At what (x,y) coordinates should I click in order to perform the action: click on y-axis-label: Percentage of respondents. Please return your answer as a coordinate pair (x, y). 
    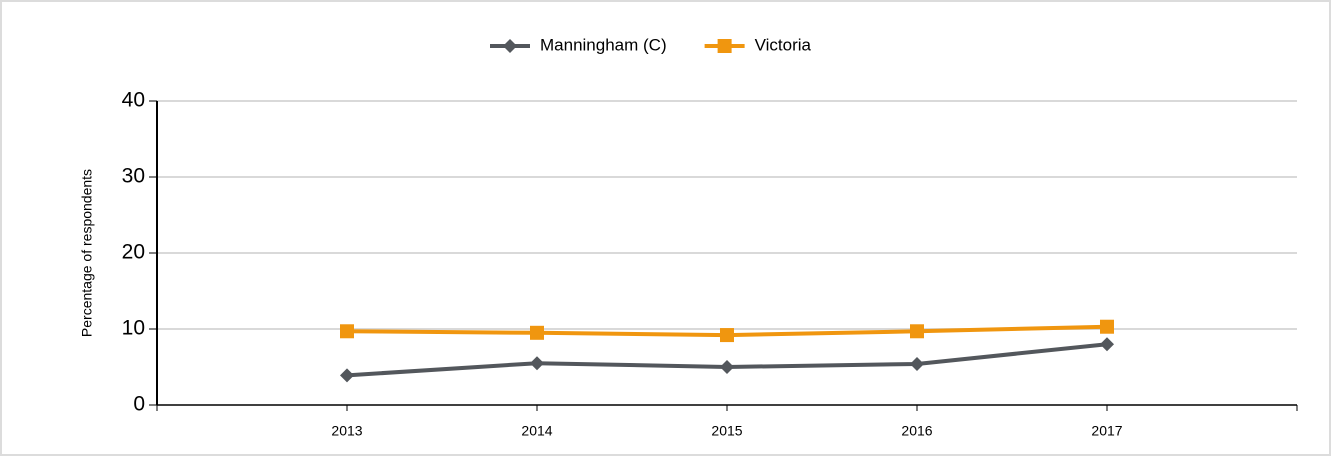
    Looking at the image, I should click on (87, 253).